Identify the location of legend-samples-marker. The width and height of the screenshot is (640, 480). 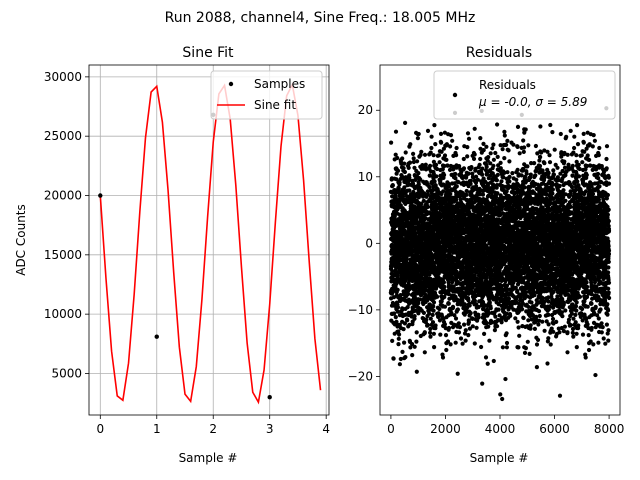
(231, 84).